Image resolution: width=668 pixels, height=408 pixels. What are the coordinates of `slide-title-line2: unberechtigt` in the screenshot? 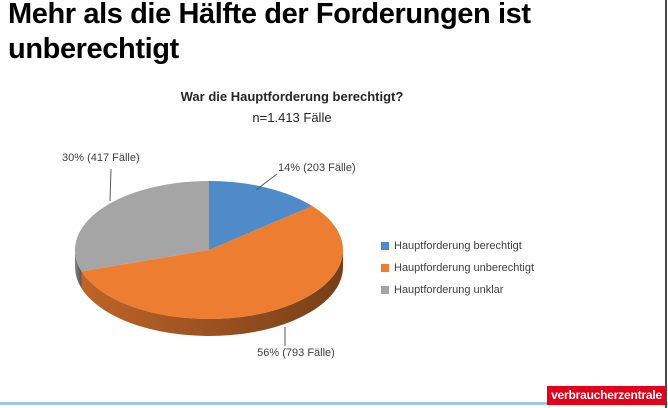 It's located at (93, 49).